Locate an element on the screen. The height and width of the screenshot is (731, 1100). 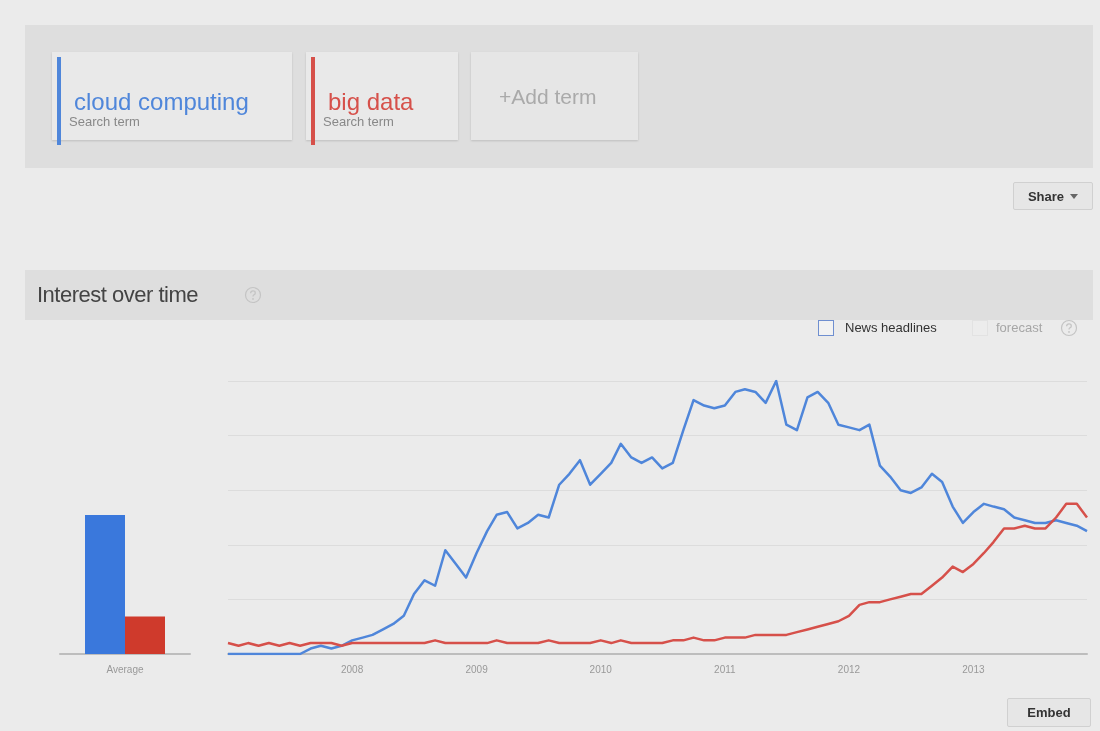
text: Share is located at coordinates (1046, 196).